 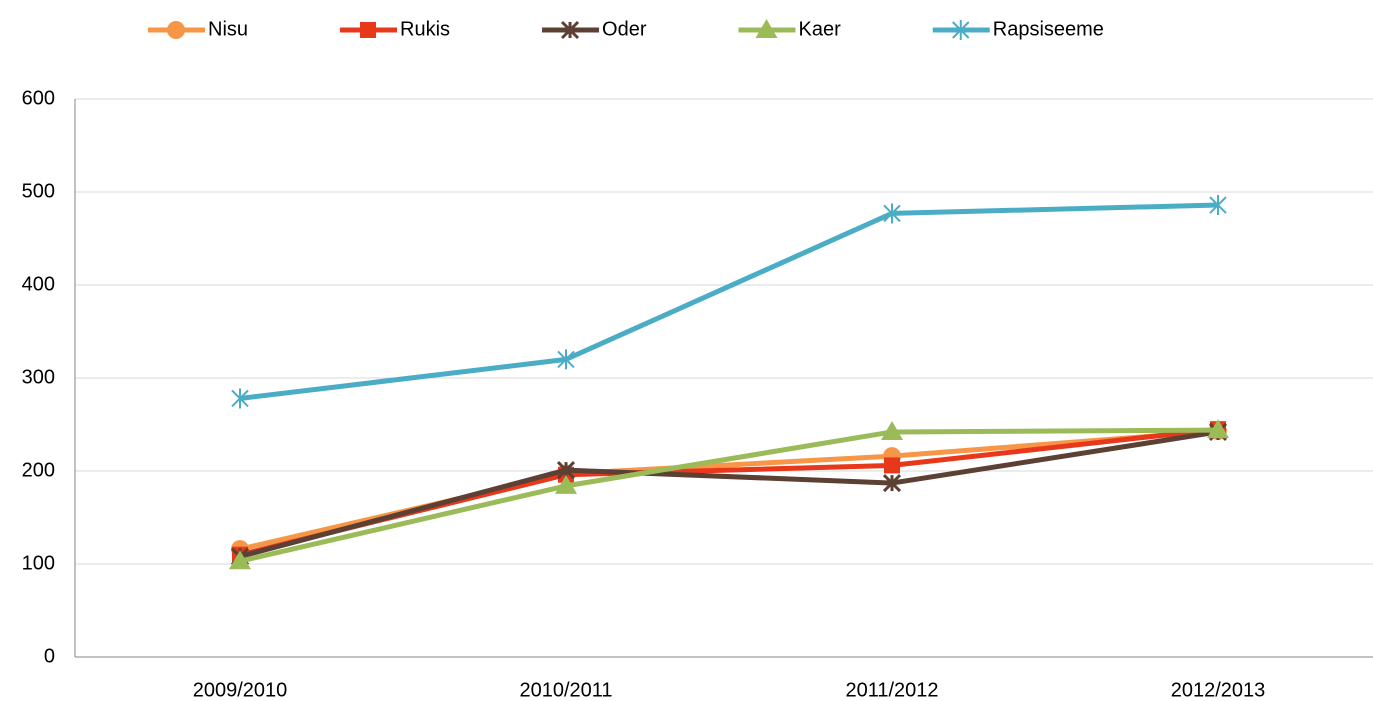 I want to click on x-tick-label: 2012/2013, so click(x=1218, y=690).